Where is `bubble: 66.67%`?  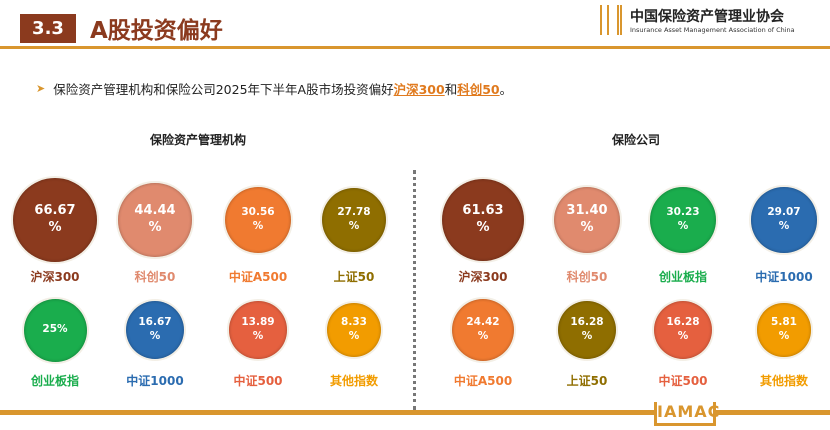
bubble: 66.67% is located at coordinates (55, 220).